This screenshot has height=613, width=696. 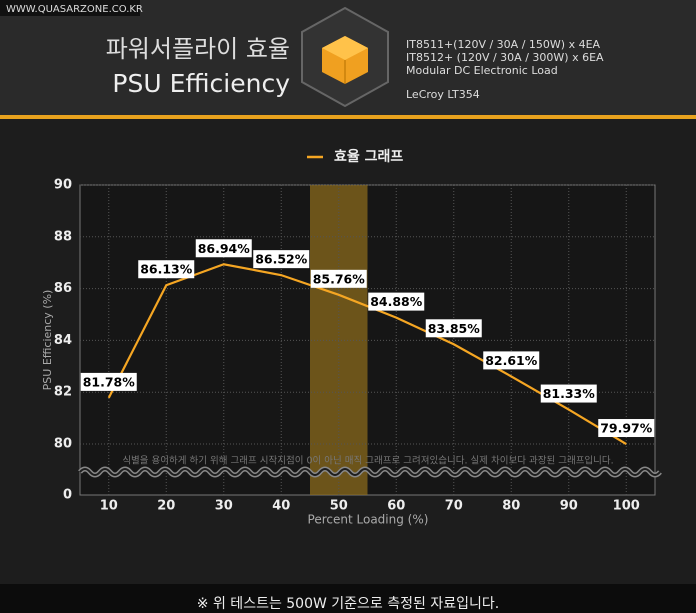 I want to click on x-tick-label: 80, so click(x=511, y=506).